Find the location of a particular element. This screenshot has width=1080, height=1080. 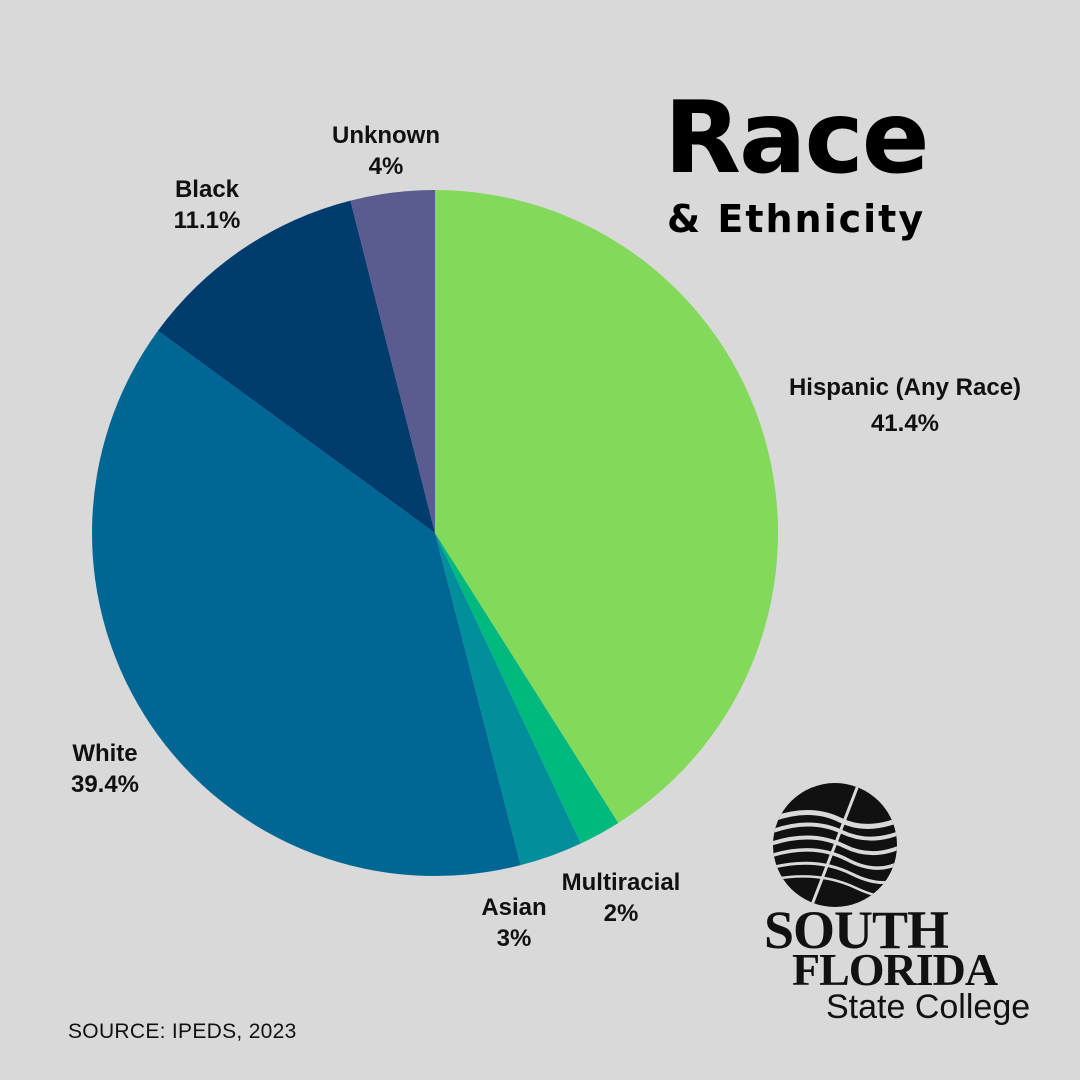

label-asian-value: 3% is located at coordinates (514, 938).